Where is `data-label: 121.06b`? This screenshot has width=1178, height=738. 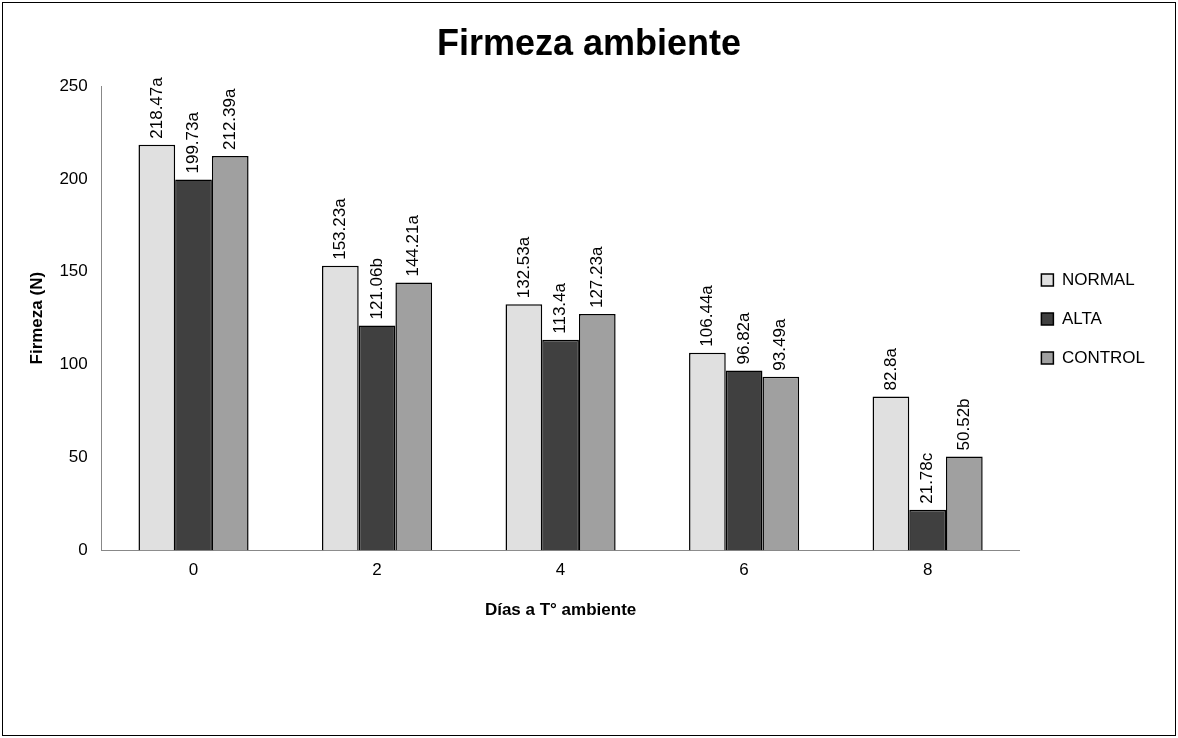 data-label: 121.06b is located at coordinates (376, 289).